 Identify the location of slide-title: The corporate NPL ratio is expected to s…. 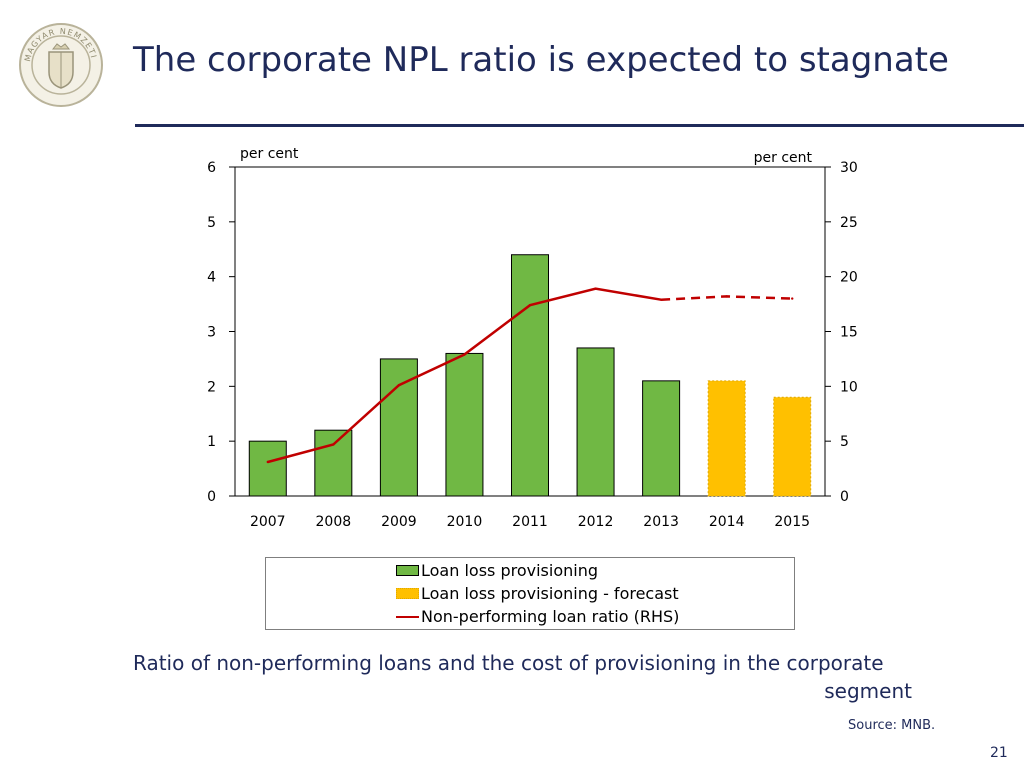
(541, 60).